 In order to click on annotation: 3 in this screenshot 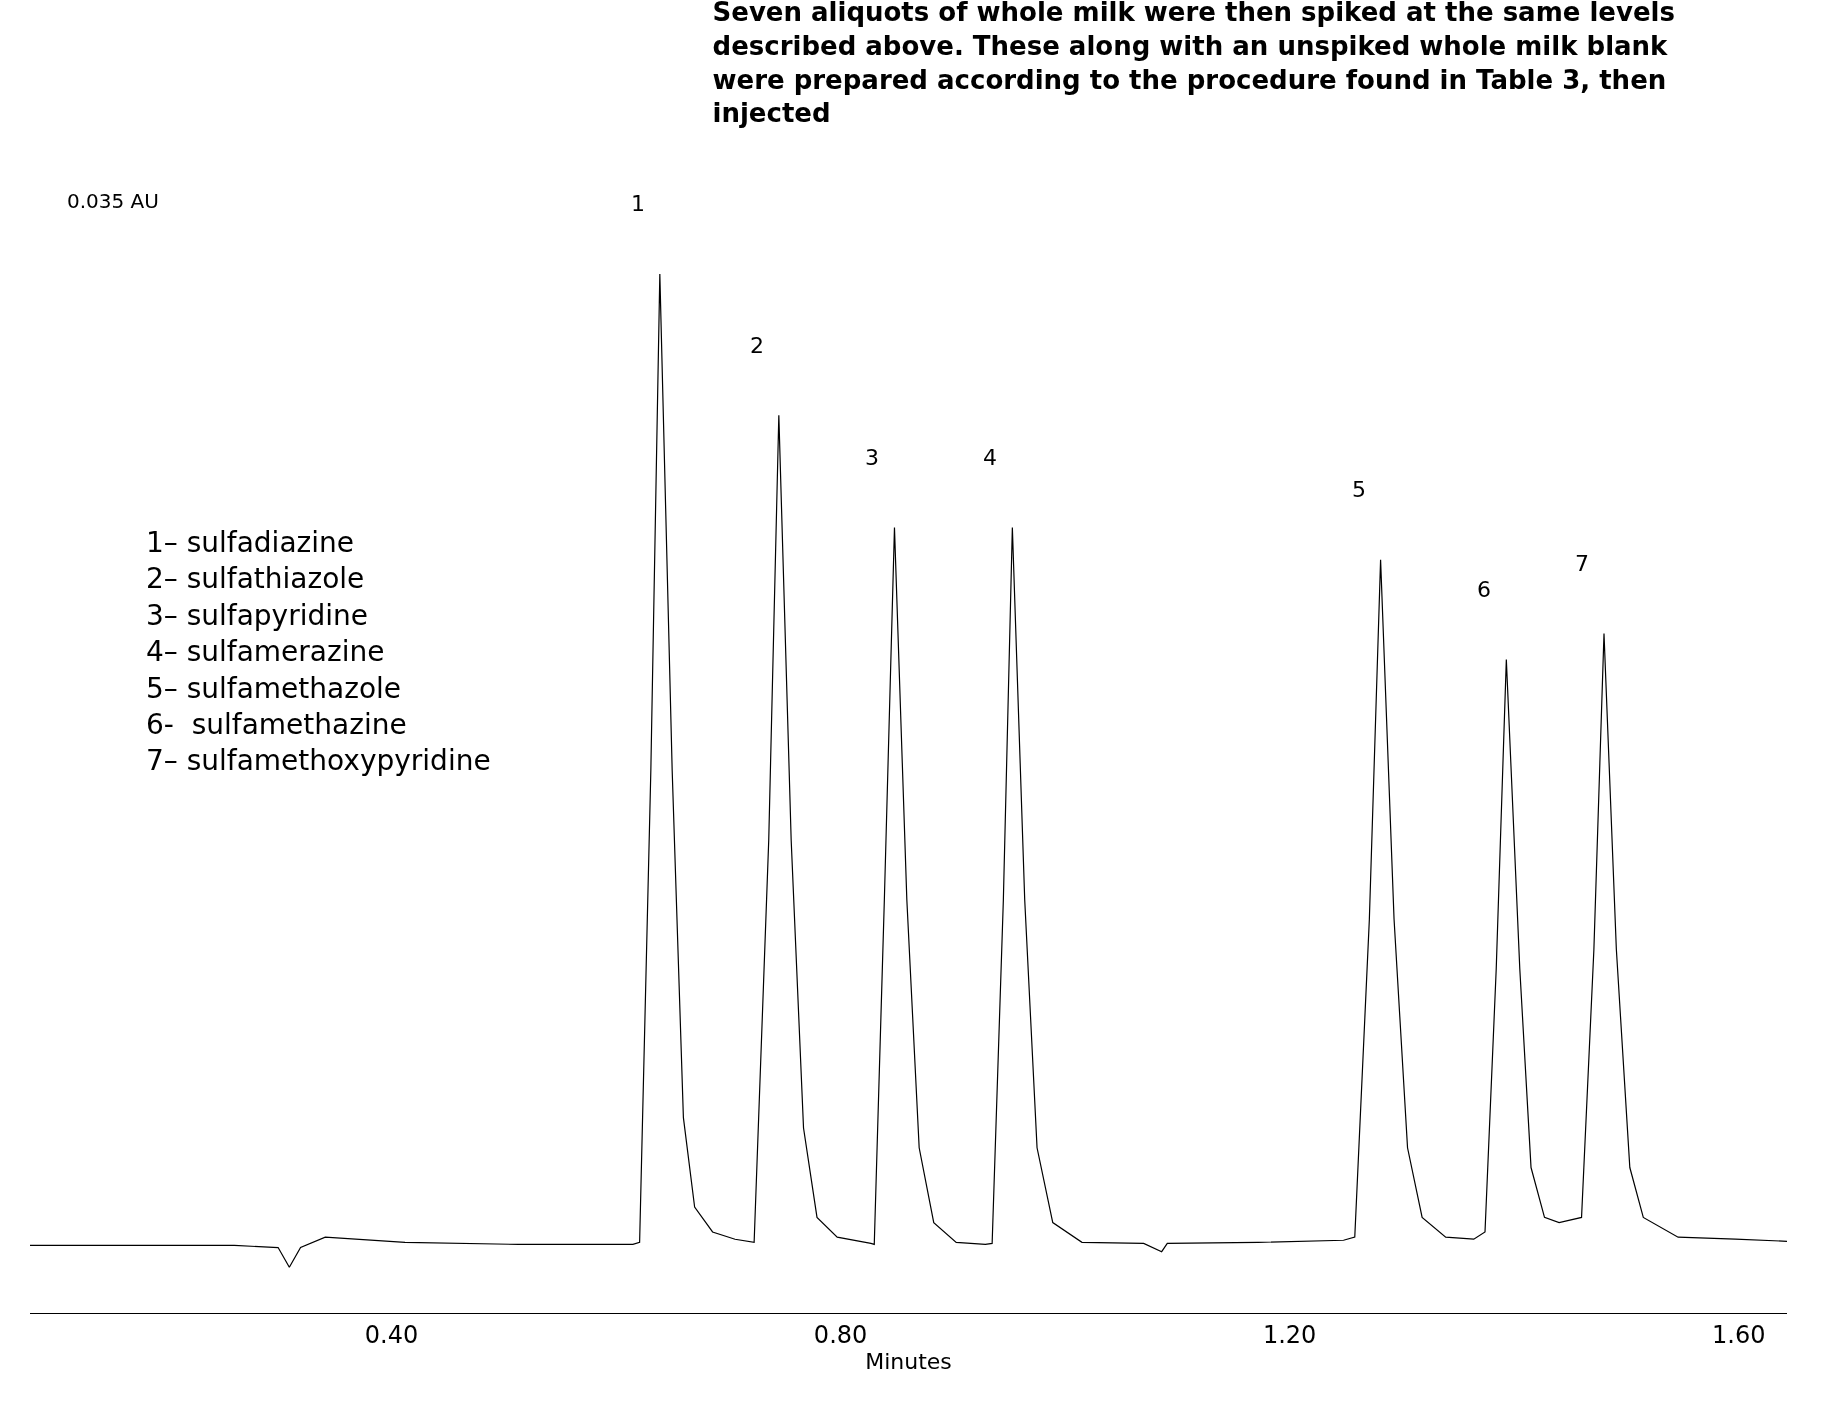, I will do `click(872, 457)`.